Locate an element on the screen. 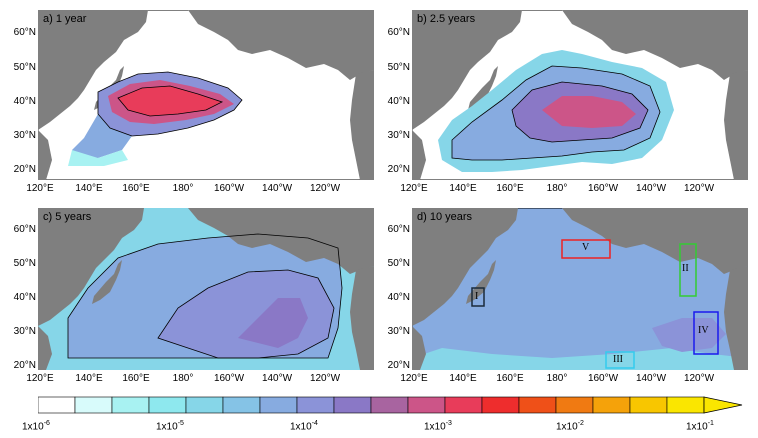 The height and width of the screenshot is (438, 758). region-label-v: V is located at coordinates (586, 247).